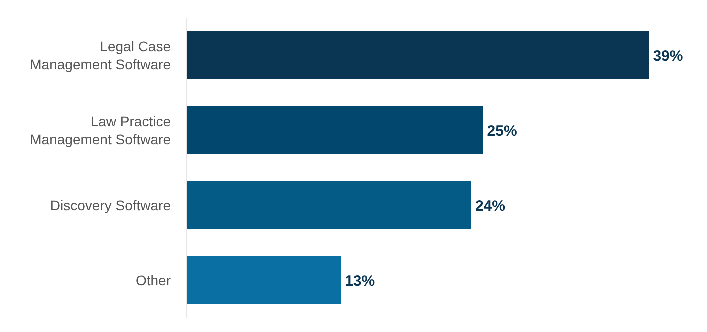  I want to click on y-tick-label: Law Practice Management Software, so click(101, 131).